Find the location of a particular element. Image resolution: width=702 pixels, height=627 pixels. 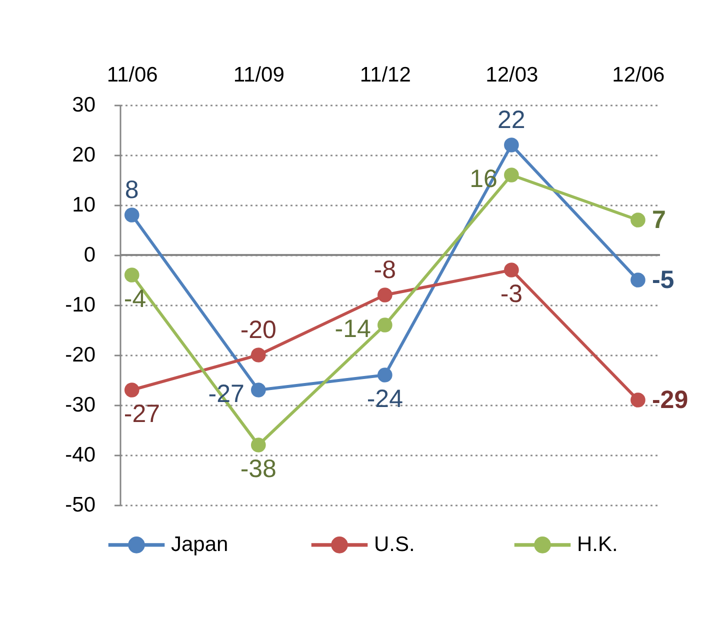

data-label: -24 is located at coordinates (385, 399).